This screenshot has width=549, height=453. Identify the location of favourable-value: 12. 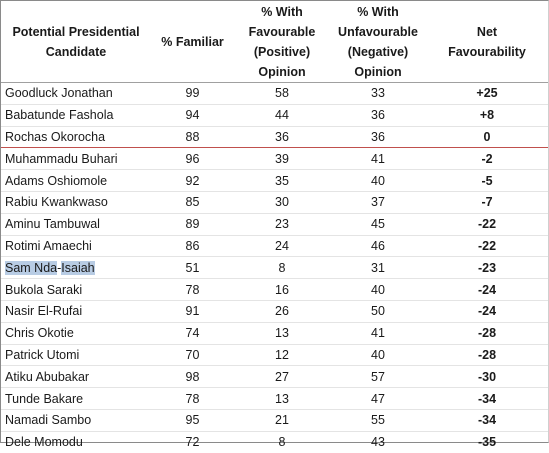
(282, 355).